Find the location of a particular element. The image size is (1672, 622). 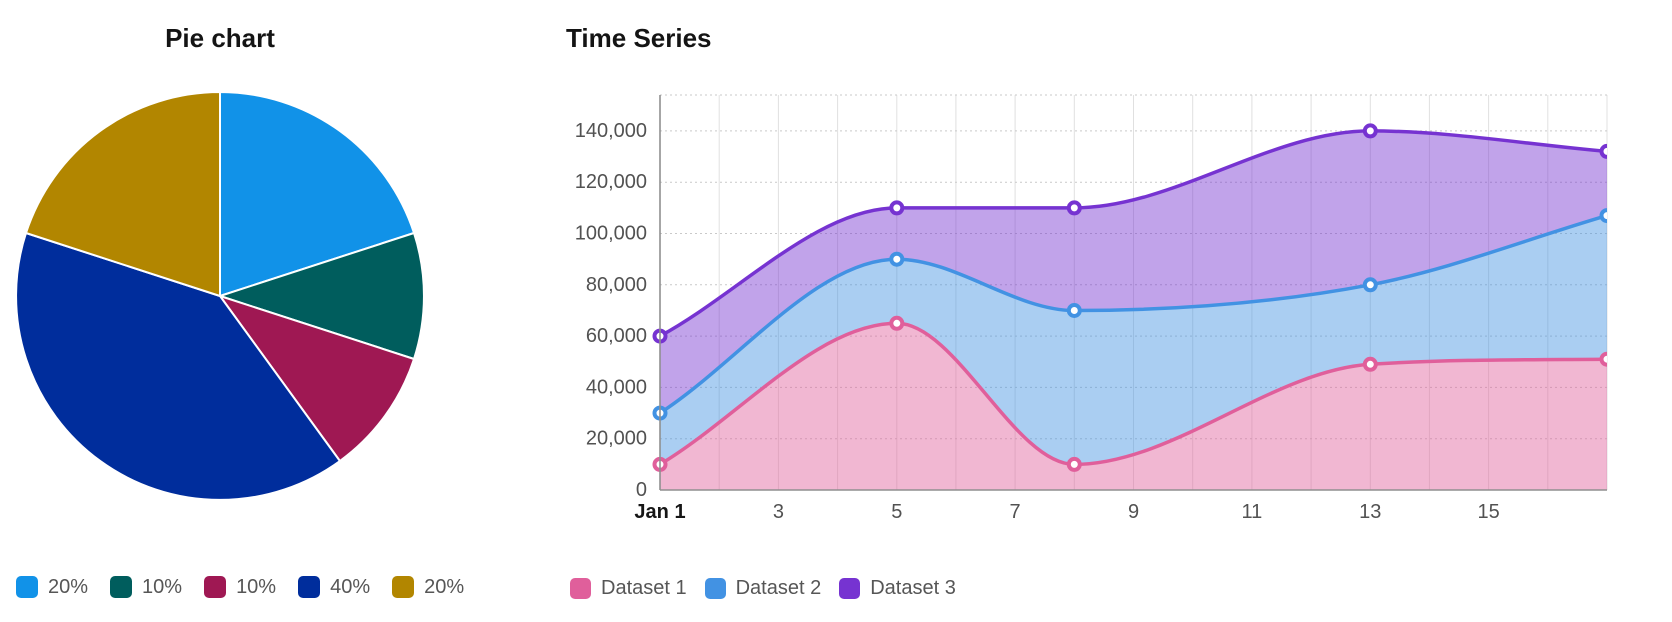

y-tick-label: 120,000 is located at coordinates (611, 182).